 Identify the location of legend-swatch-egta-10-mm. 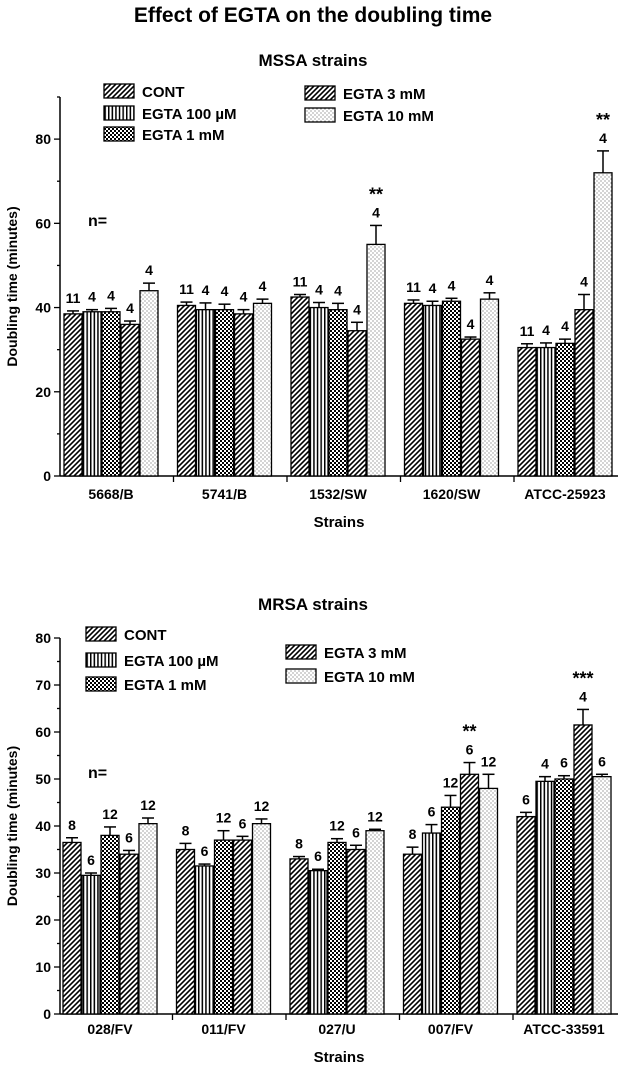
(301, 676).